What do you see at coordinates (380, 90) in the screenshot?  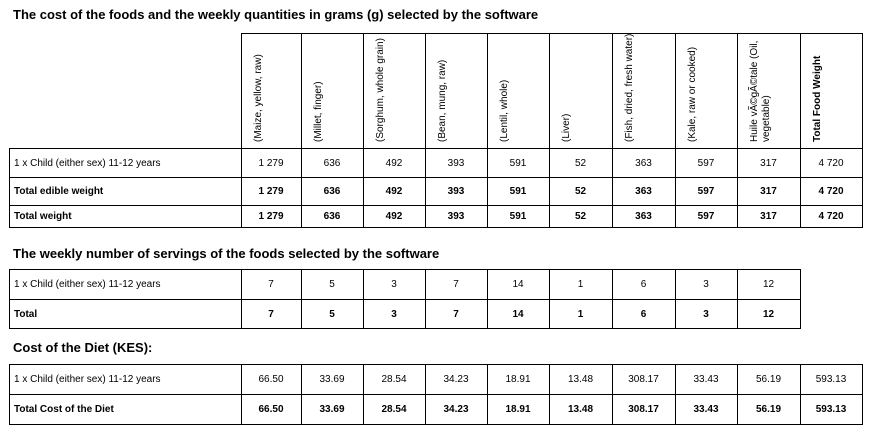 I see `column-header-3: (Sorghum, whole grain)` at bounding box center [380, 90].